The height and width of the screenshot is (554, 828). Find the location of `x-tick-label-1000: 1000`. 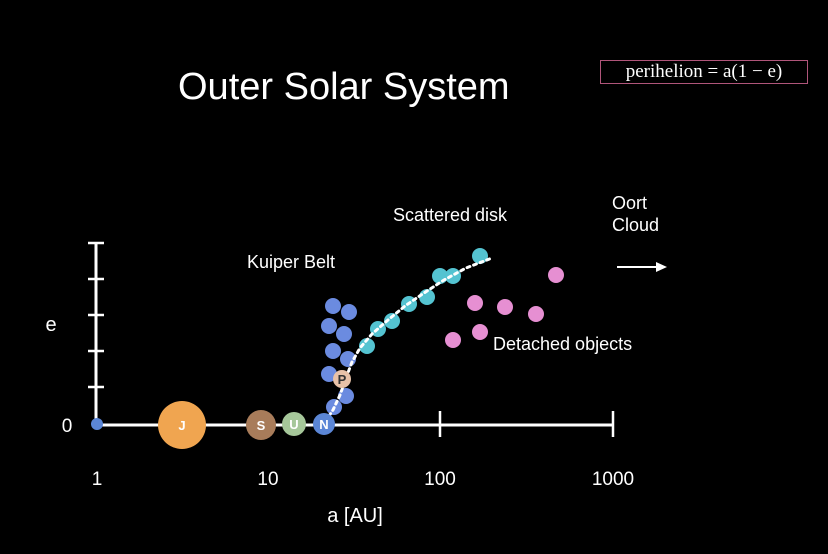

x-tick-label-1000: 1000 is located at coordinates (613, 479).